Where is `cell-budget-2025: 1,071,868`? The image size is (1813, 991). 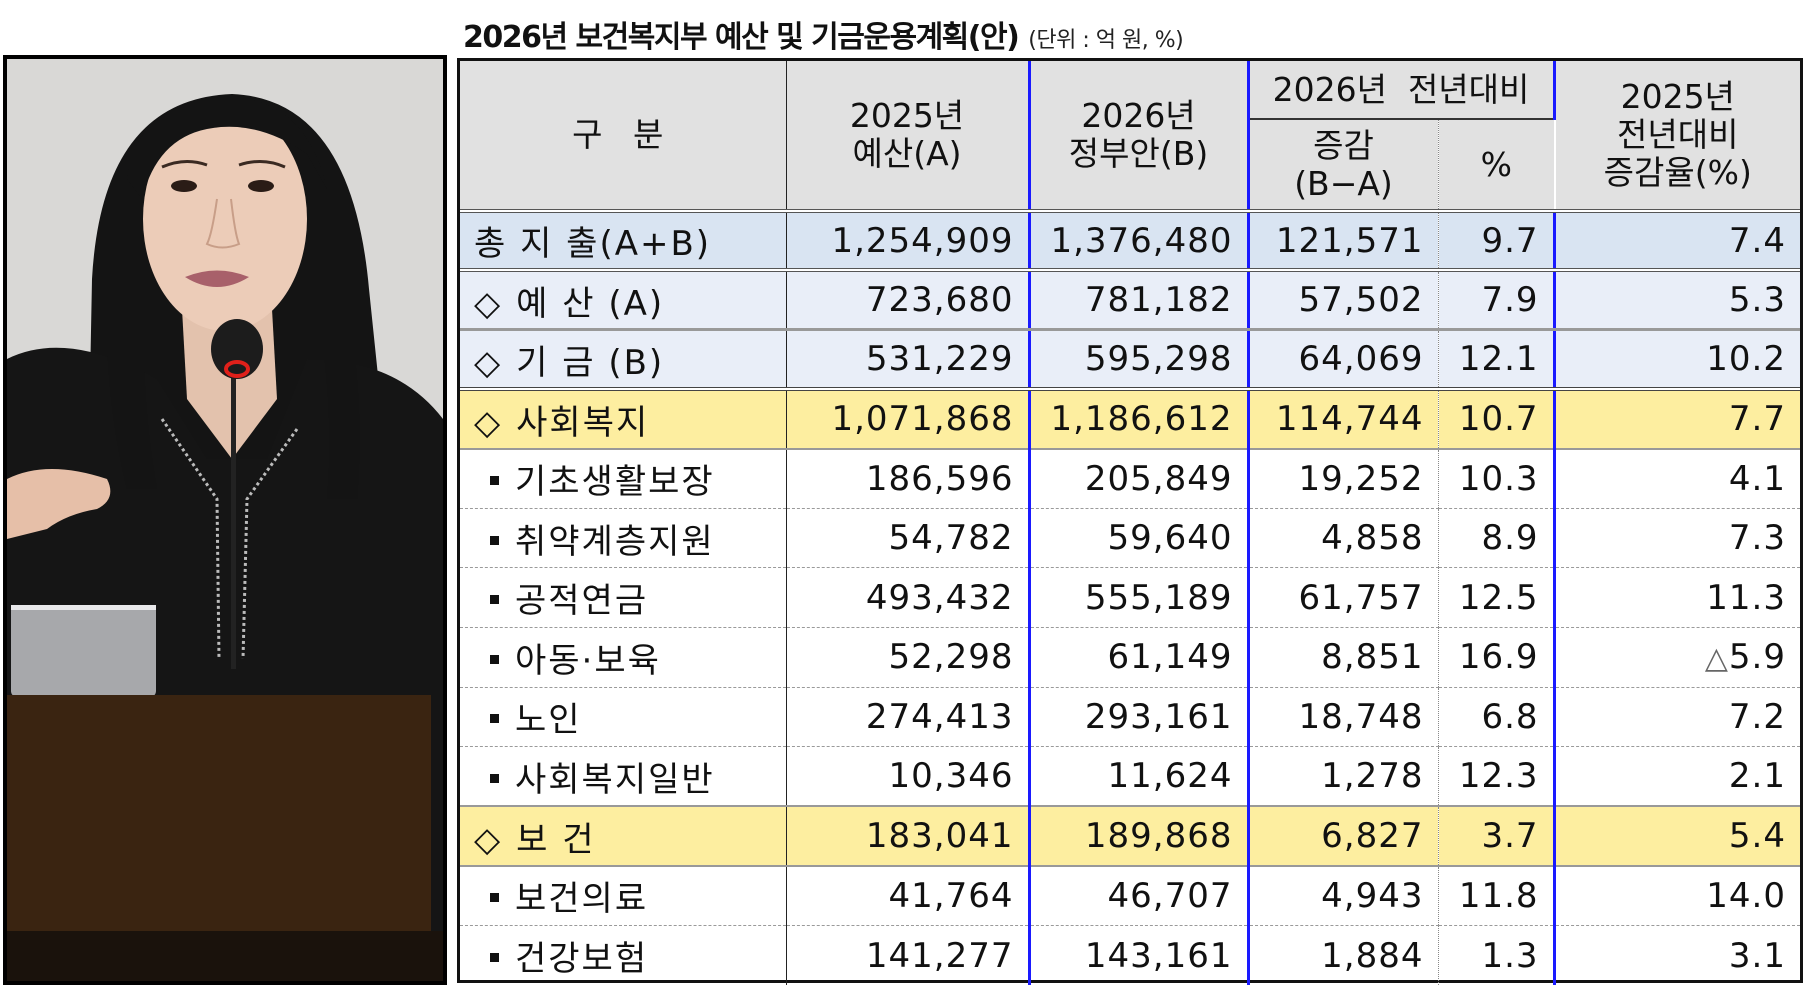 cell-budget-2025: 1,071,868 is located at coordinates (908, 419).